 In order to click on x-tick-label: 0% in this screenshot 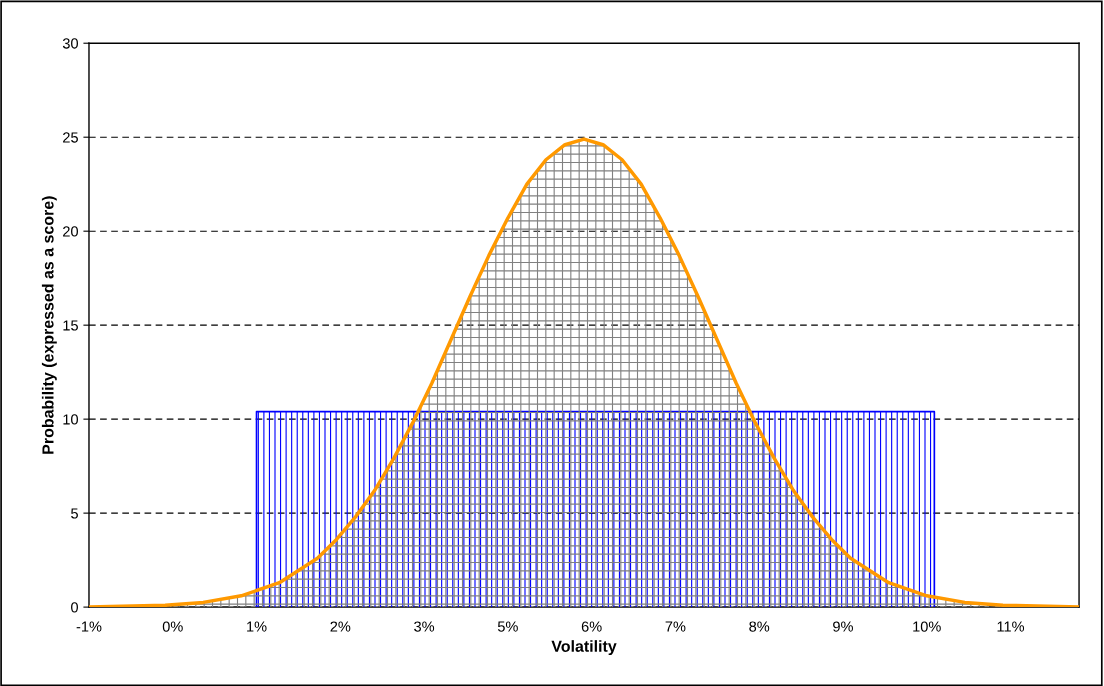, I will do `click(172, 626)`.